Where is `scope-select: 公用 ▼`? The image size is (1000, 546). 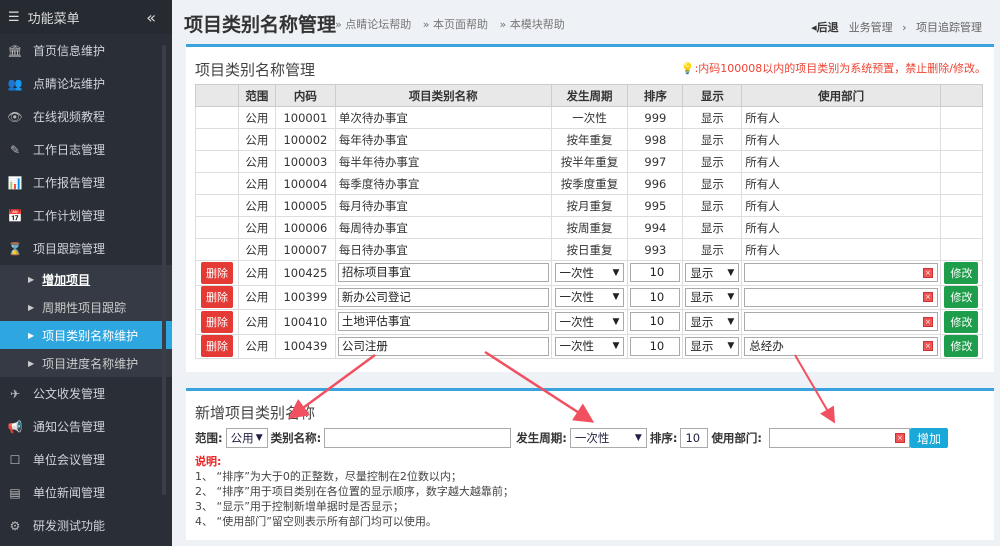
scope-select: 公用 ▼ is located at coordinates (246, 438).